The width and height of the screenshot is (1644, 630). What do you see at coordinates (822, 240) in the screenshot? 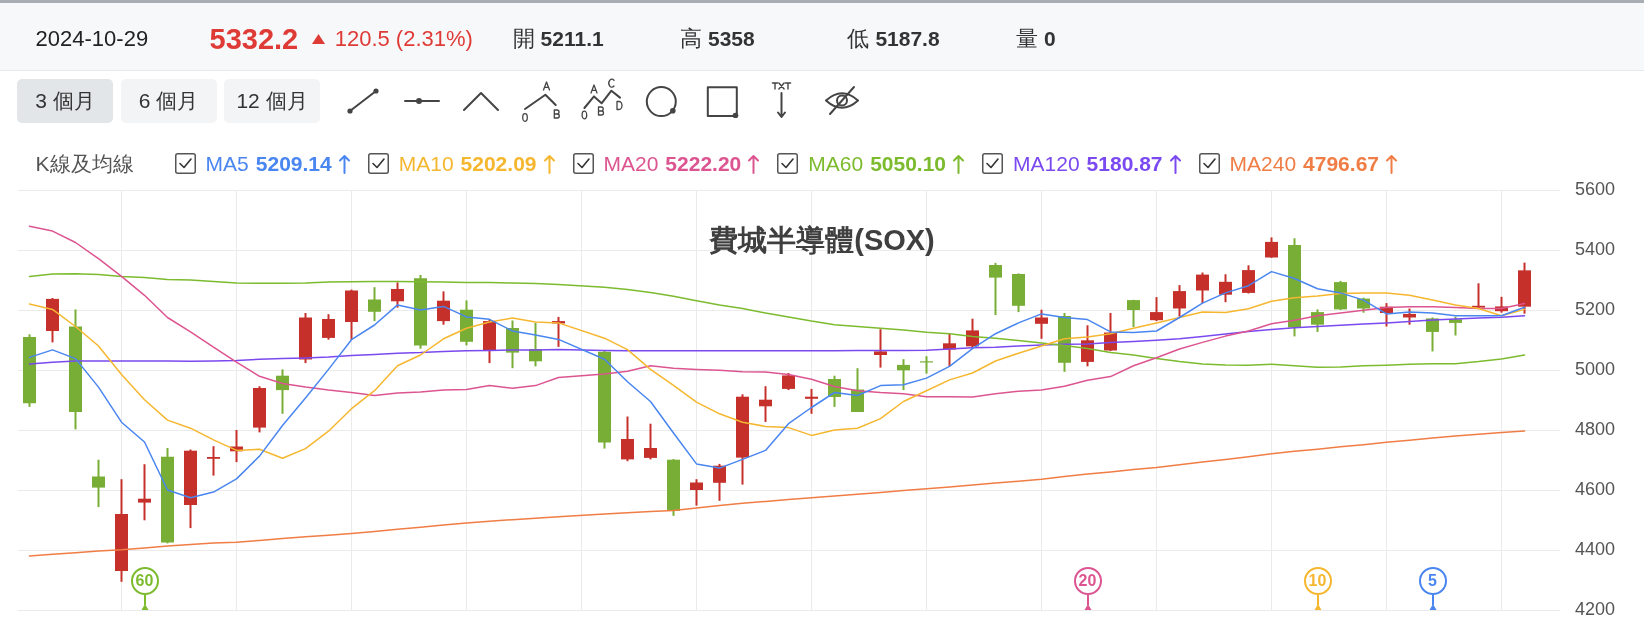
I see `text: 費城半導體(SOX)` at bounding box center [822, 240].